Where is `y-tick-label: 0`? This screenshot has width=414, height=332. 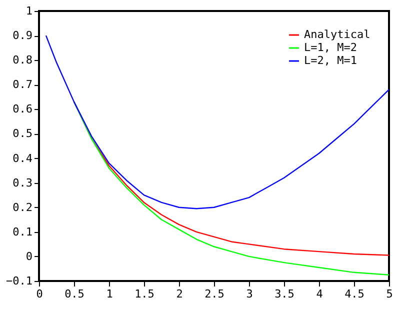 y-tick-label: 0 is located at coordinates (29, 256).